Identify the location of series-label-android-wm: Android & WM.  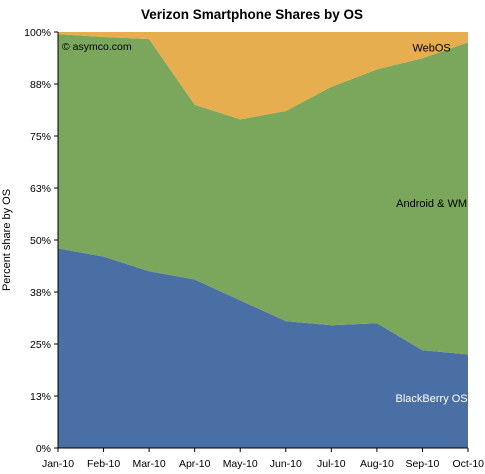
(431, 204).